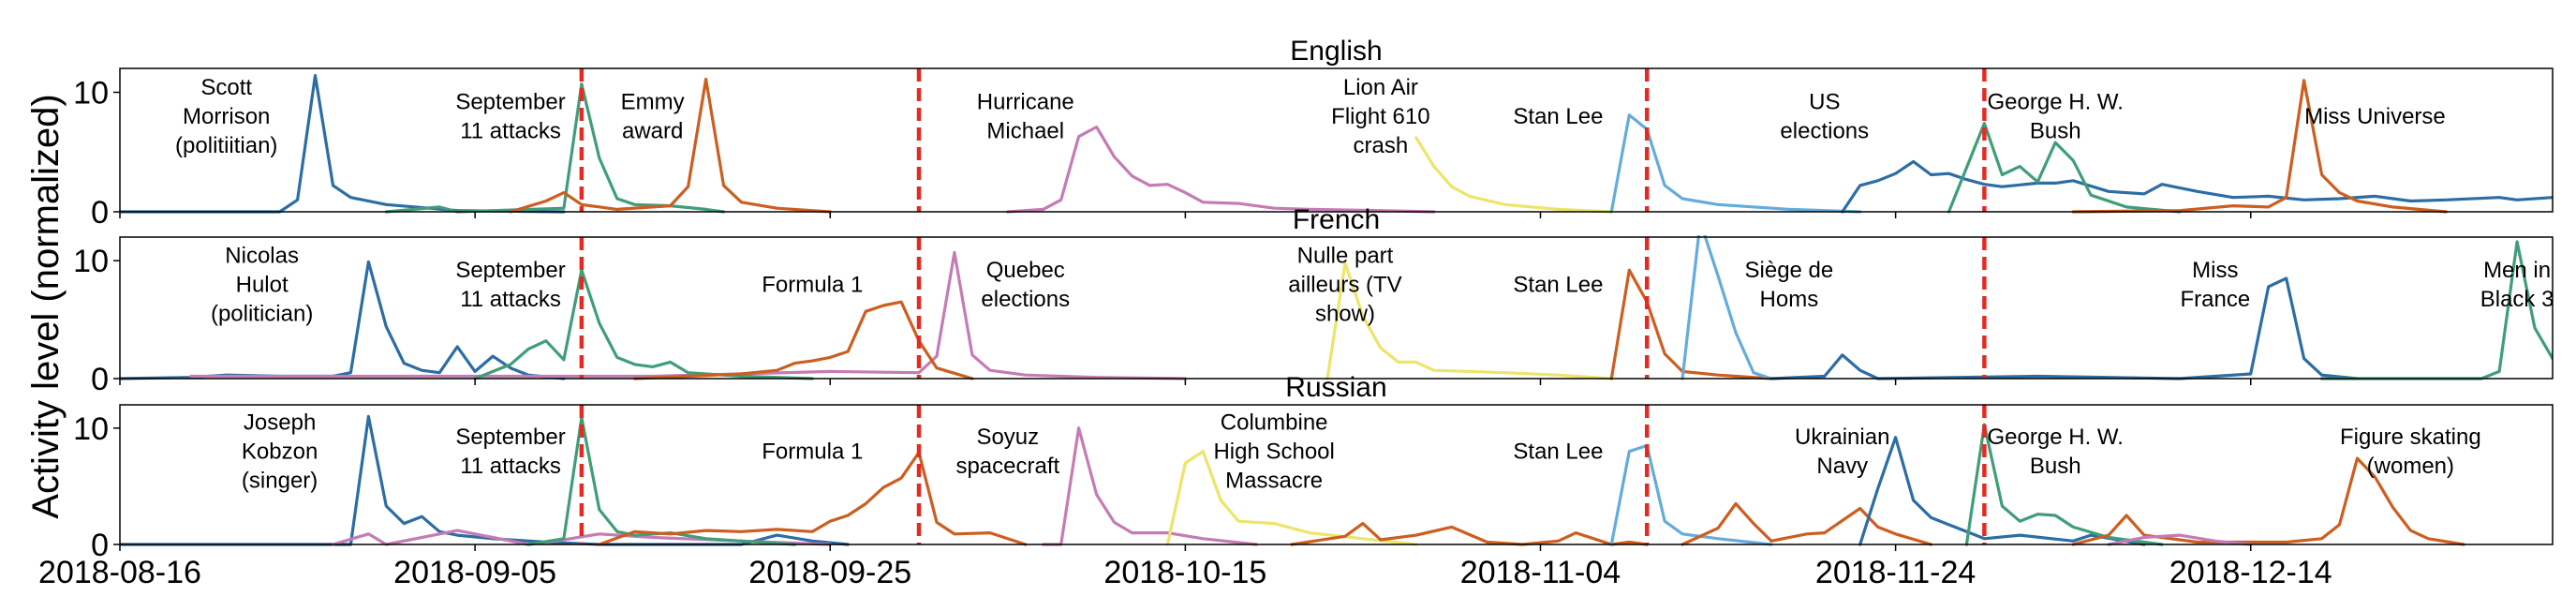  I want to click on x-tick-label: 2018-11-24, so click(1895, 572).